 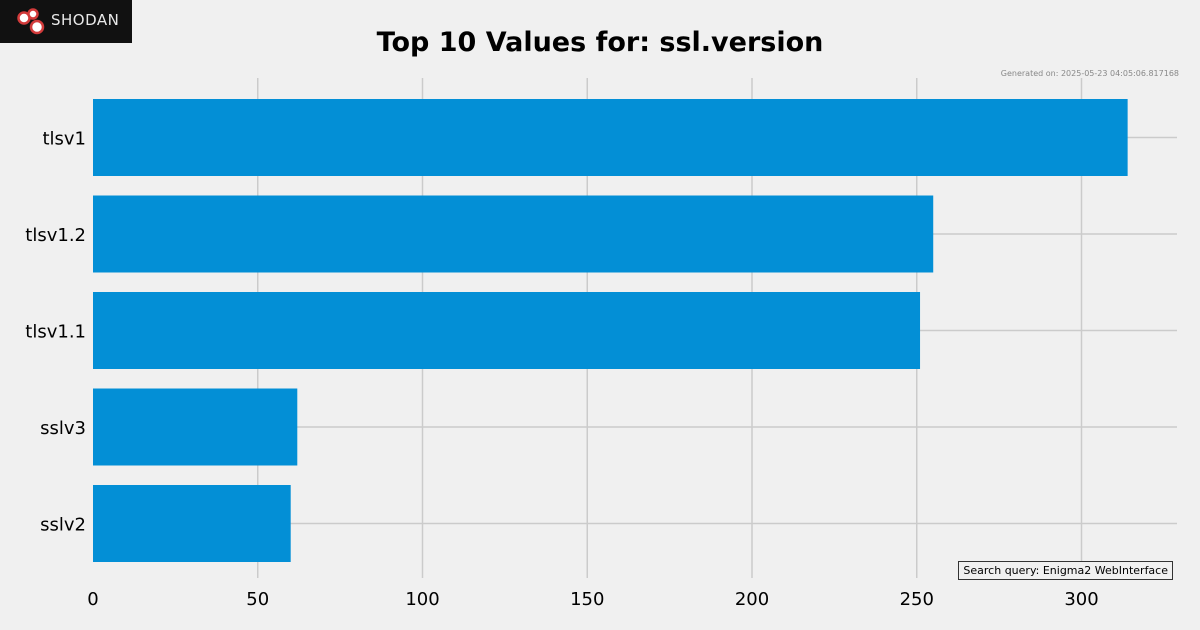 What do you see at coordinates (195, 427) in the screenshot?
I see `bar-sslv3` at bounding box center [195, 427].